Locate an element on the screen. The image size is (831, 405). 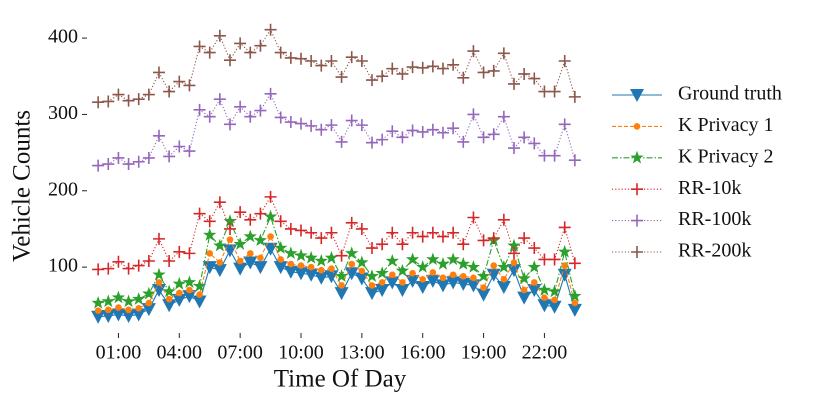
y-axis-label: Vehicle Counts is located at coordinates (22, 186).